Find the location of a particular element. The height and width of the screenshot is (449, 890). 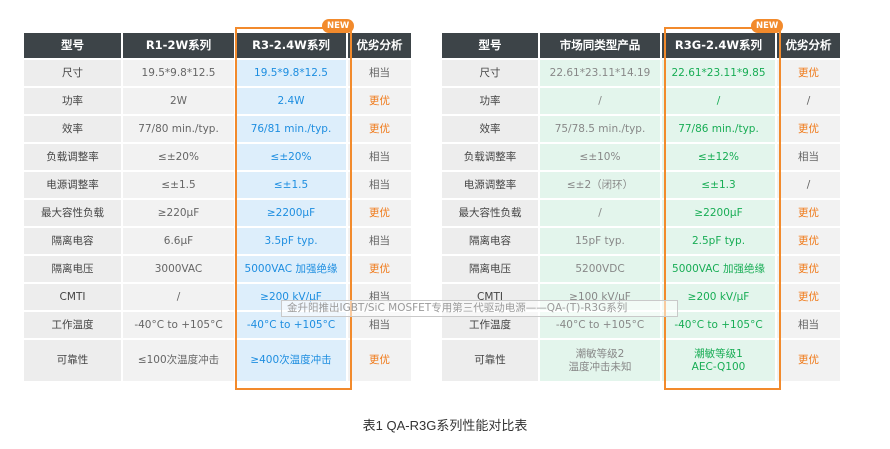

table-row: 隔离电压 3000VAC 5000VAC 加强绝缘 更优 is located at coordinates (218, 270).